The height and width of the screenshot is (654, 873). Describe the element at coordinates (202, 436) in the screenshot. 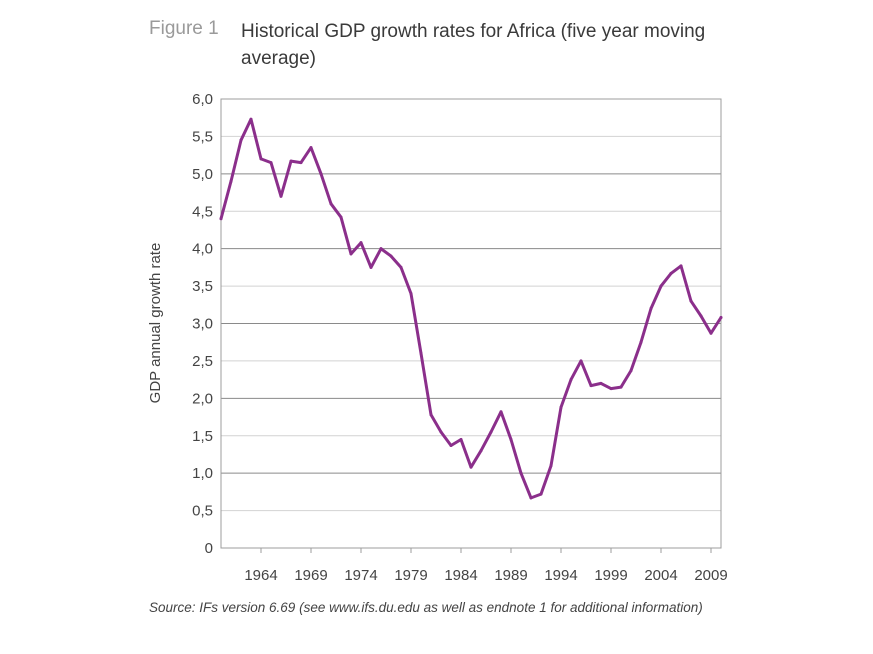

I see `y-tick-label: 1,5` at that location.